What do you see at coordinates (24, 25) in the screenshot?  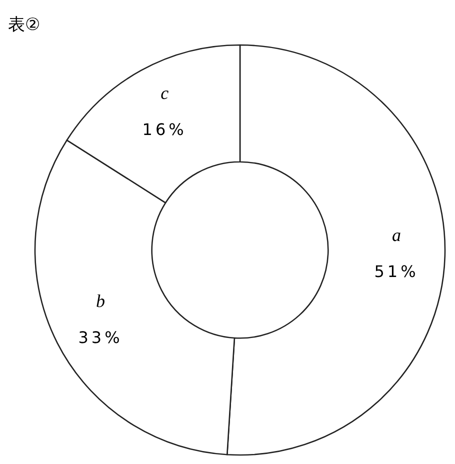 I see `chart-title: 表②` at bounding box center [24, 25].